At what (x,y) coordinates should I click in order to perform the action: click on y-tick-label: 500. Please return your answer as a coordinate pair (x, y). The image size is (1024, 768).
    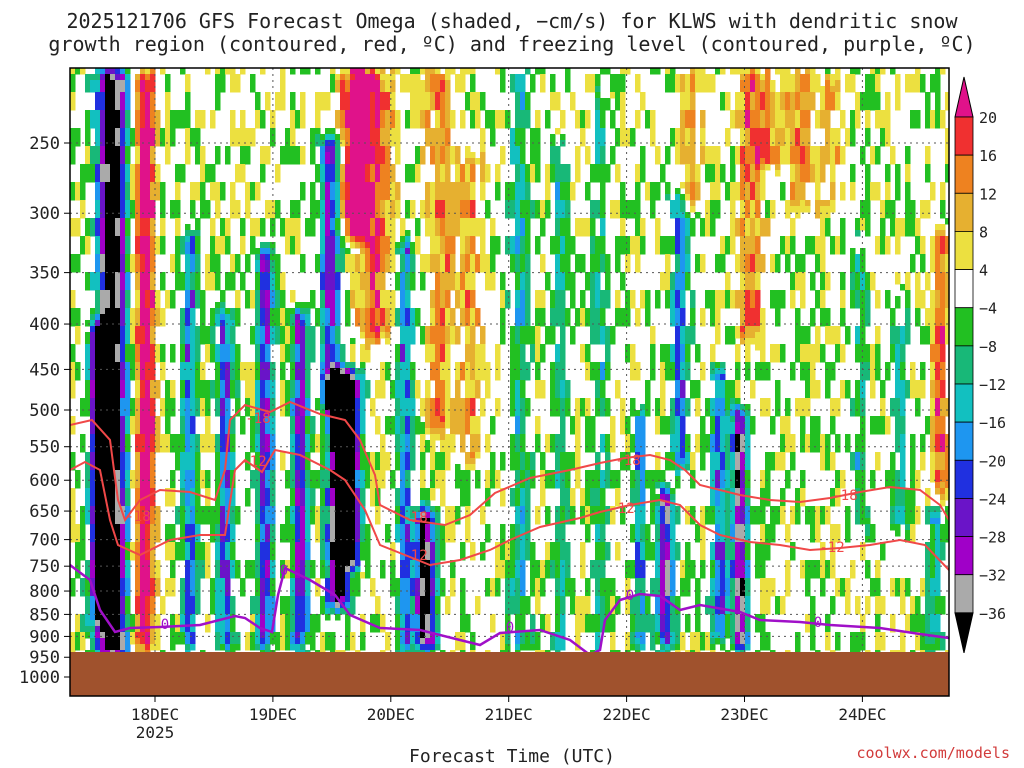
    Looking at the image, I should click on (44, 411).